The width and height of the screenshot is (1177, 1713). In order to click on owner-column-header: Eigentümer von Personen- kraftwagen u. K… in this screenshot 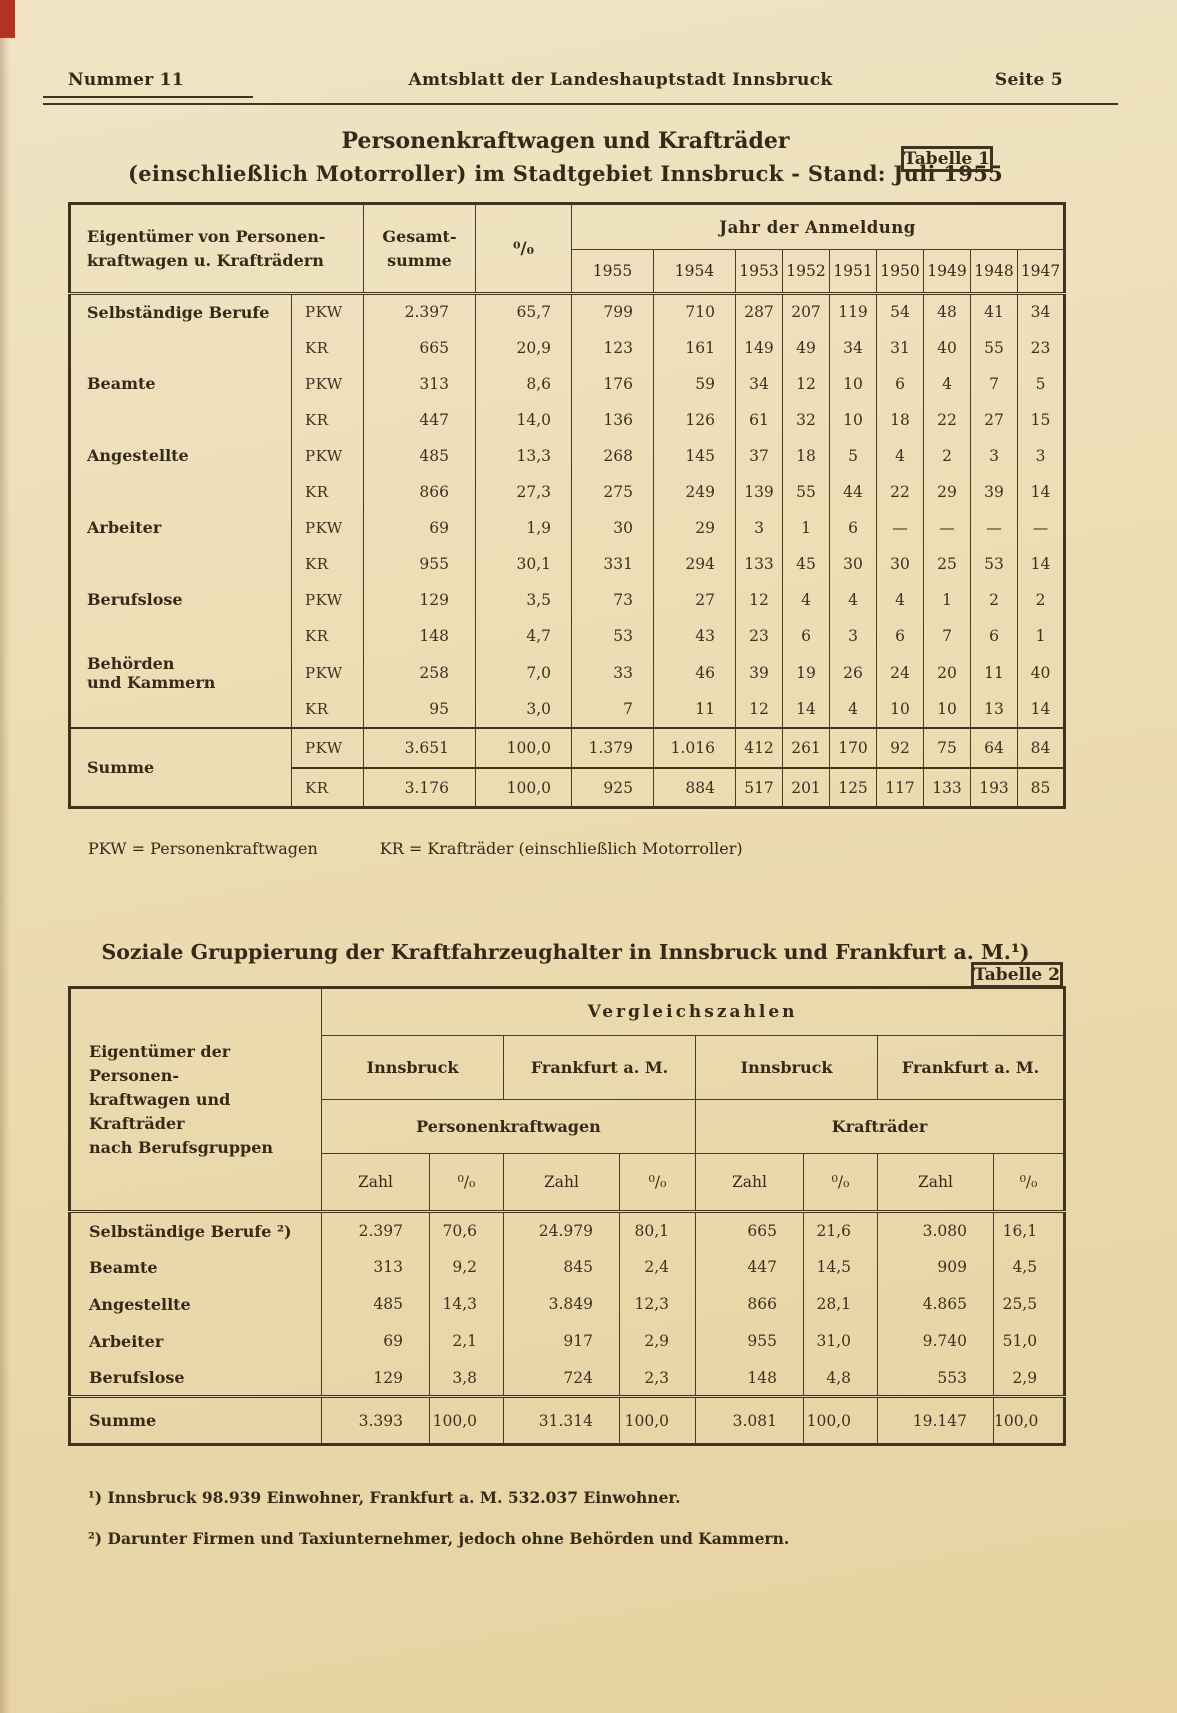, I will do `click(206, 248)`.